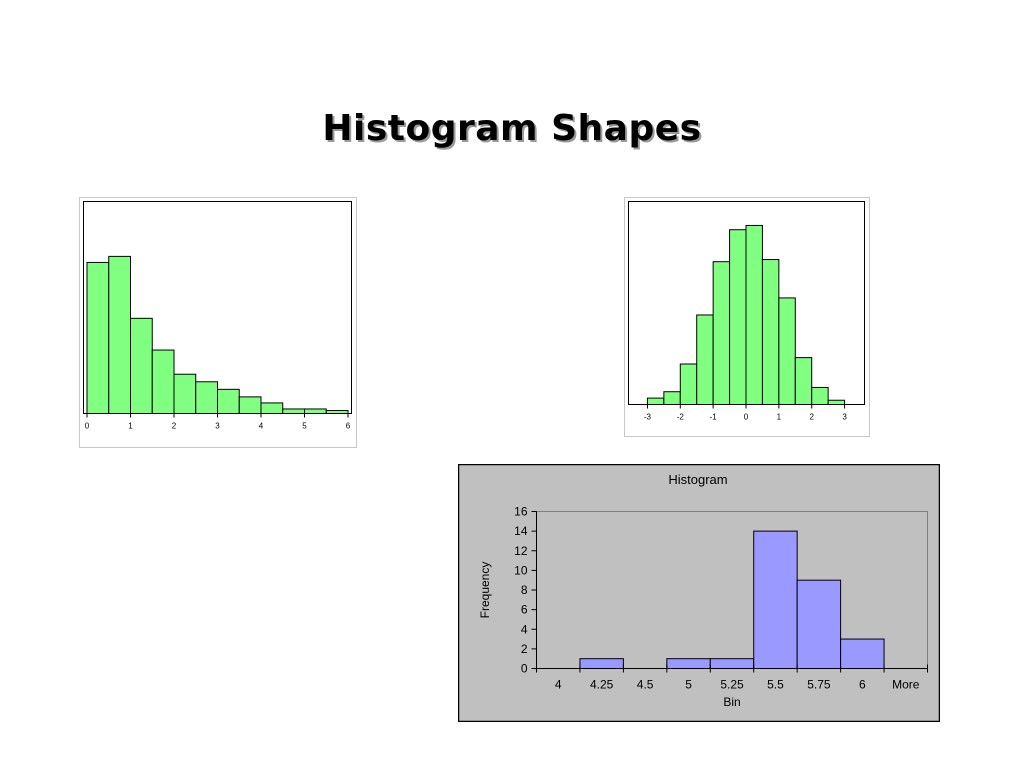 This screenshot has width=1024, height=768. Describe the element at coordinates (524, 669) in the screenshot. I see `y-tick-label: 0` at that location.